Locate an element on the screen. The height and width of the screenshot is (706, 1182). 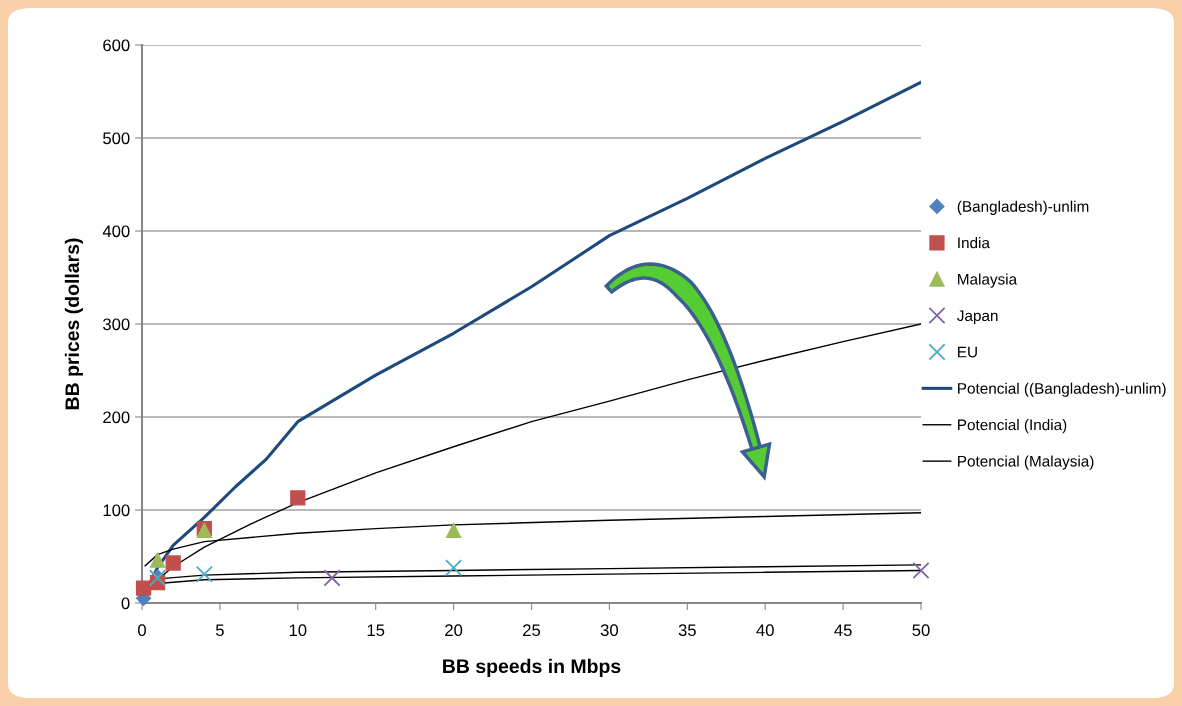
y-tick-label: 600 is located at coordinates (116, 45).